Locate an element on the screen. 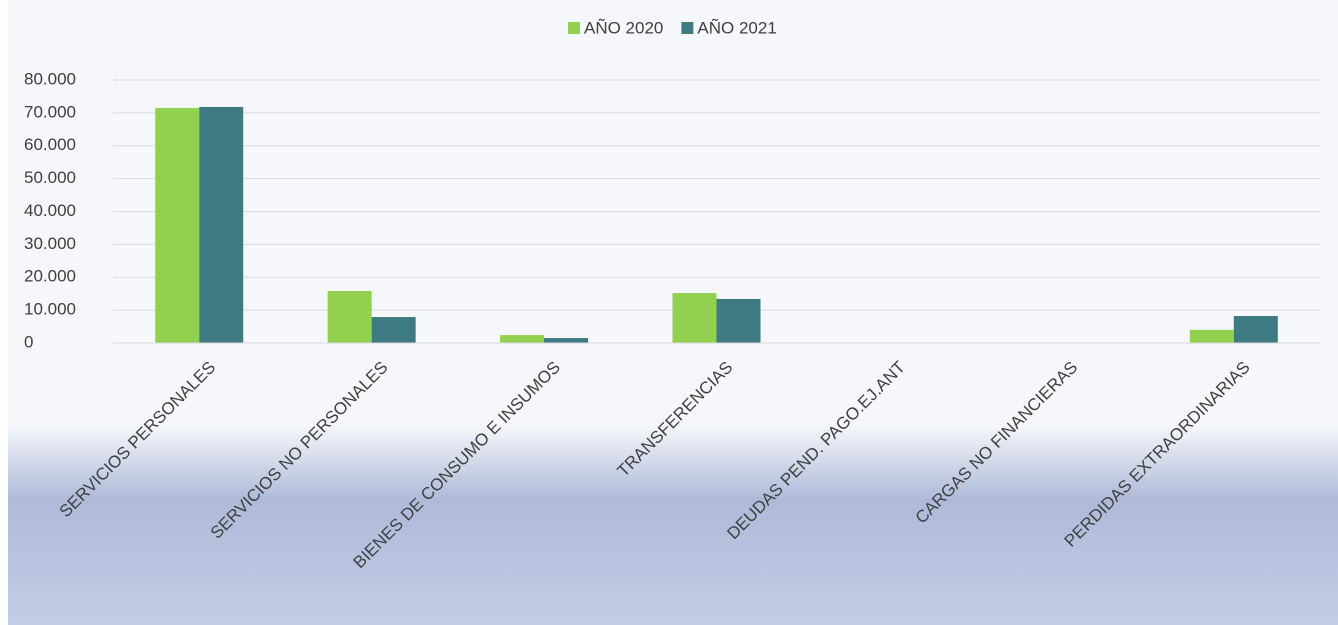 This screenshot has width=1338, height=625. y-tick-label: 40.000 is located at coordinates (50, 210).